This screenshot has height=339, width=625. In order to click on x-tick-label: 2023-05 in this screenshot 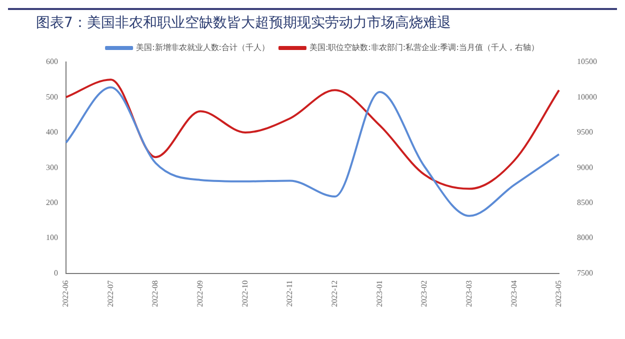, I will do `click(559, 294)`.